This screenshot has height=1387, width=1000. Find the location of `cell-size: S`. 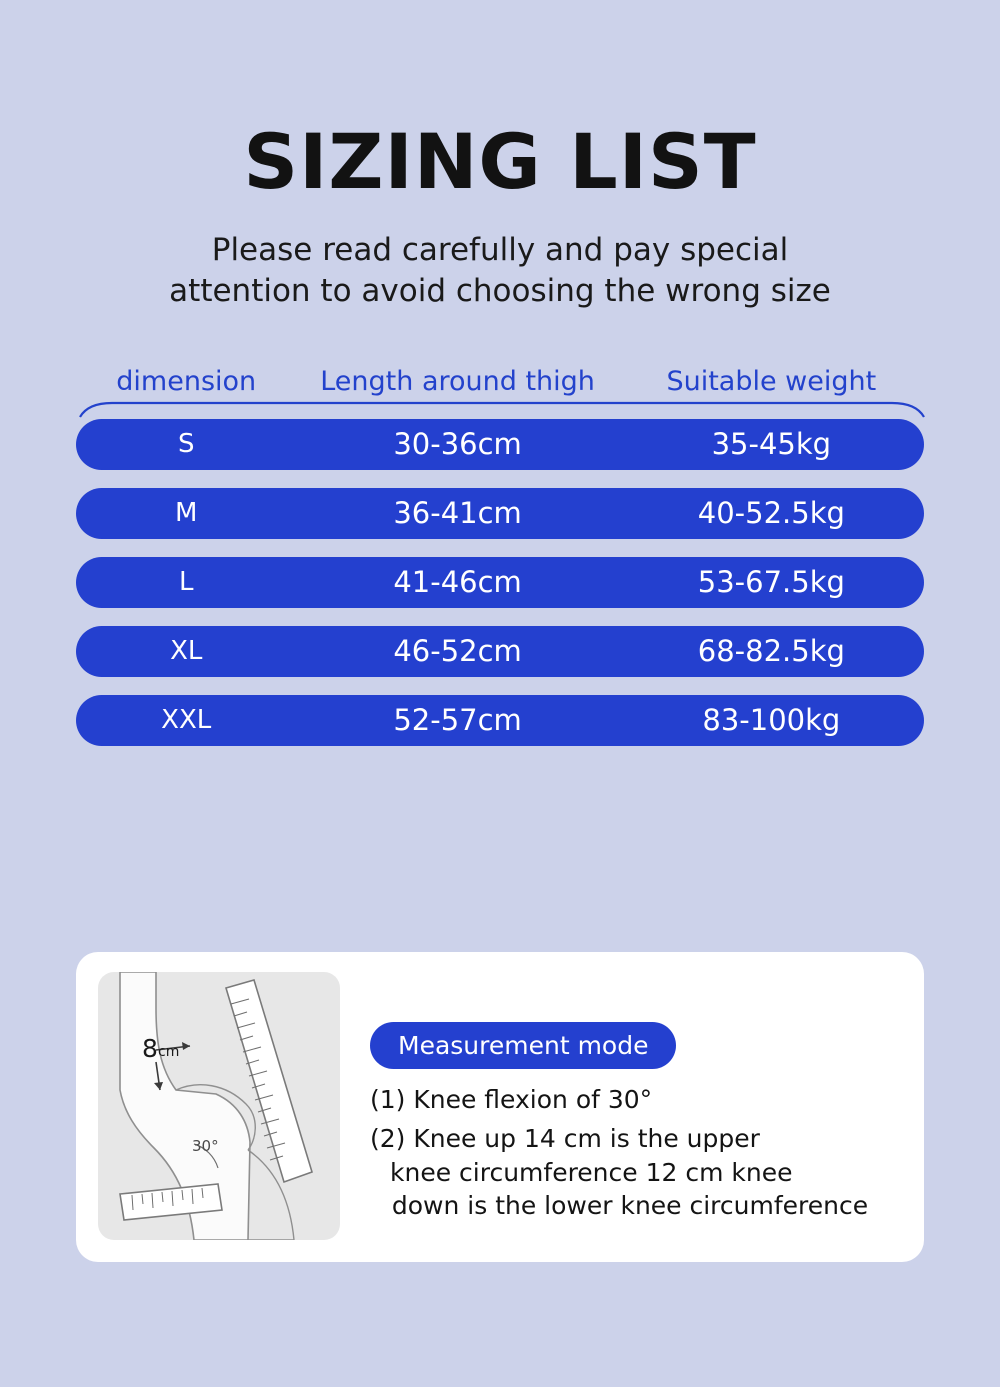

cell-size: S is located at coordinates (186, 444).